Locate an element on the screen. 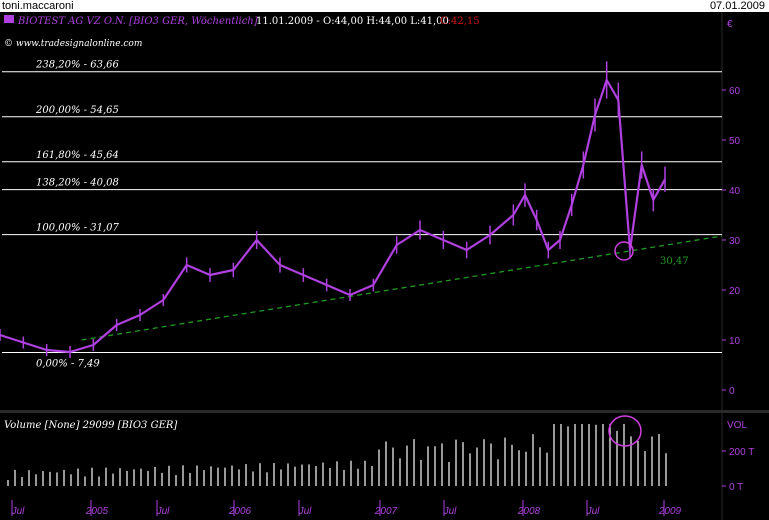  fib-label: 0,00% - 7,49 is located at coordinates (68, 364).